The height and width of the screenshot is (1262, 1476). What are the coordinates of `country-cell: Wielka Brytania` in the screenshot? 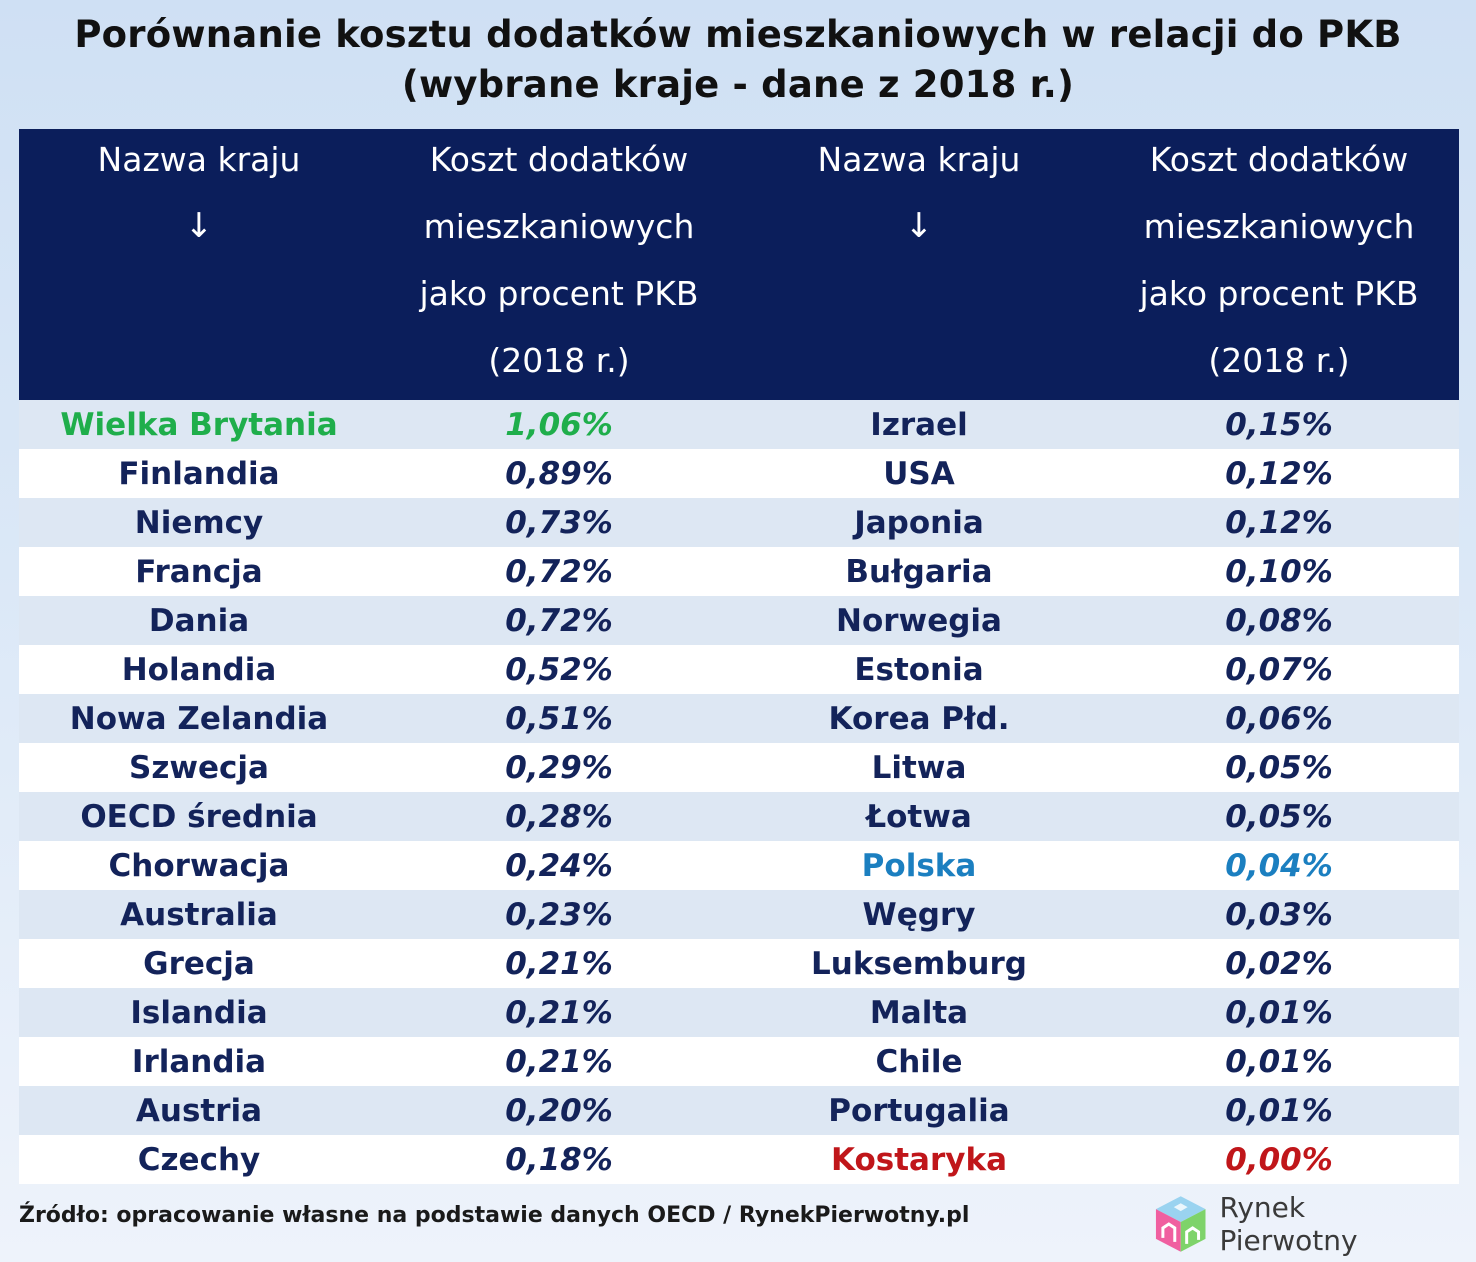 It's located at (199, 424).